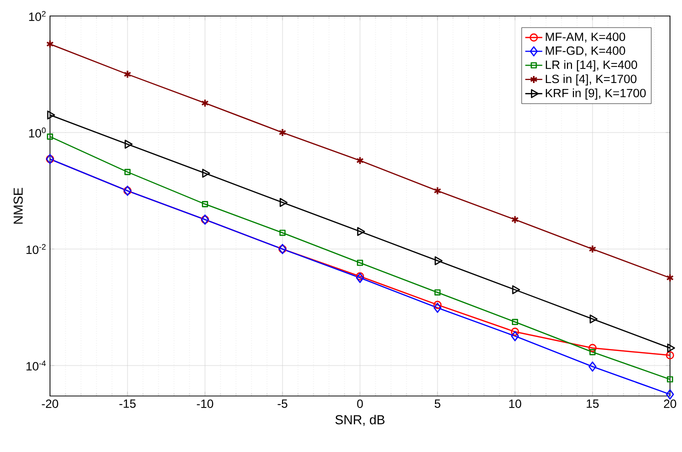  Describe the element at coordinates (670, 404) in the screenshot. I see `x-tick-label: 20` at that location.